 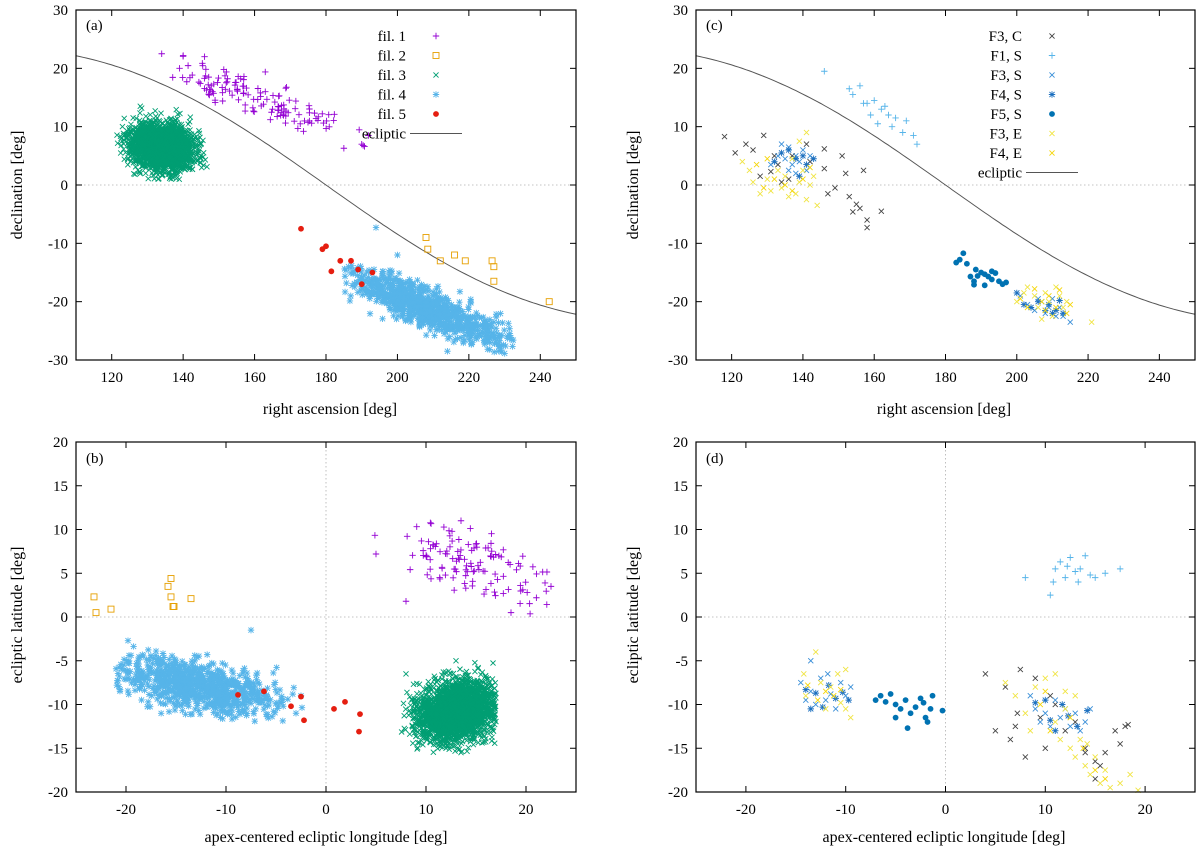 I want to click on y-tick-label: 30, so click(x=60, y=11).